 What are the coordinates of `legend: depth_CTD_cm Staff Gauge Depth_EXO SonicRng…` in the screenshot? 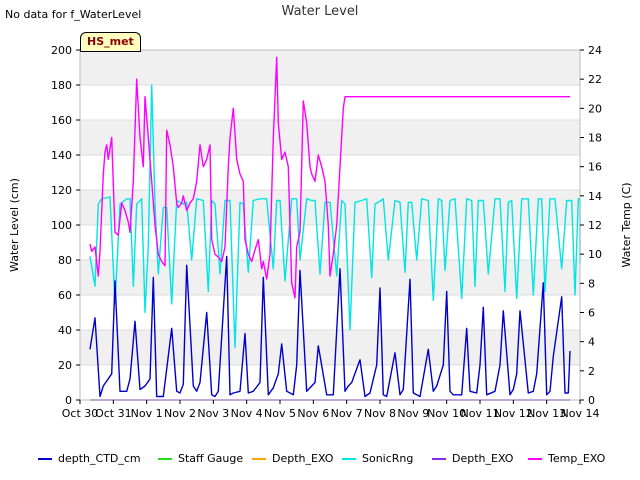 It's located at (320, 461).